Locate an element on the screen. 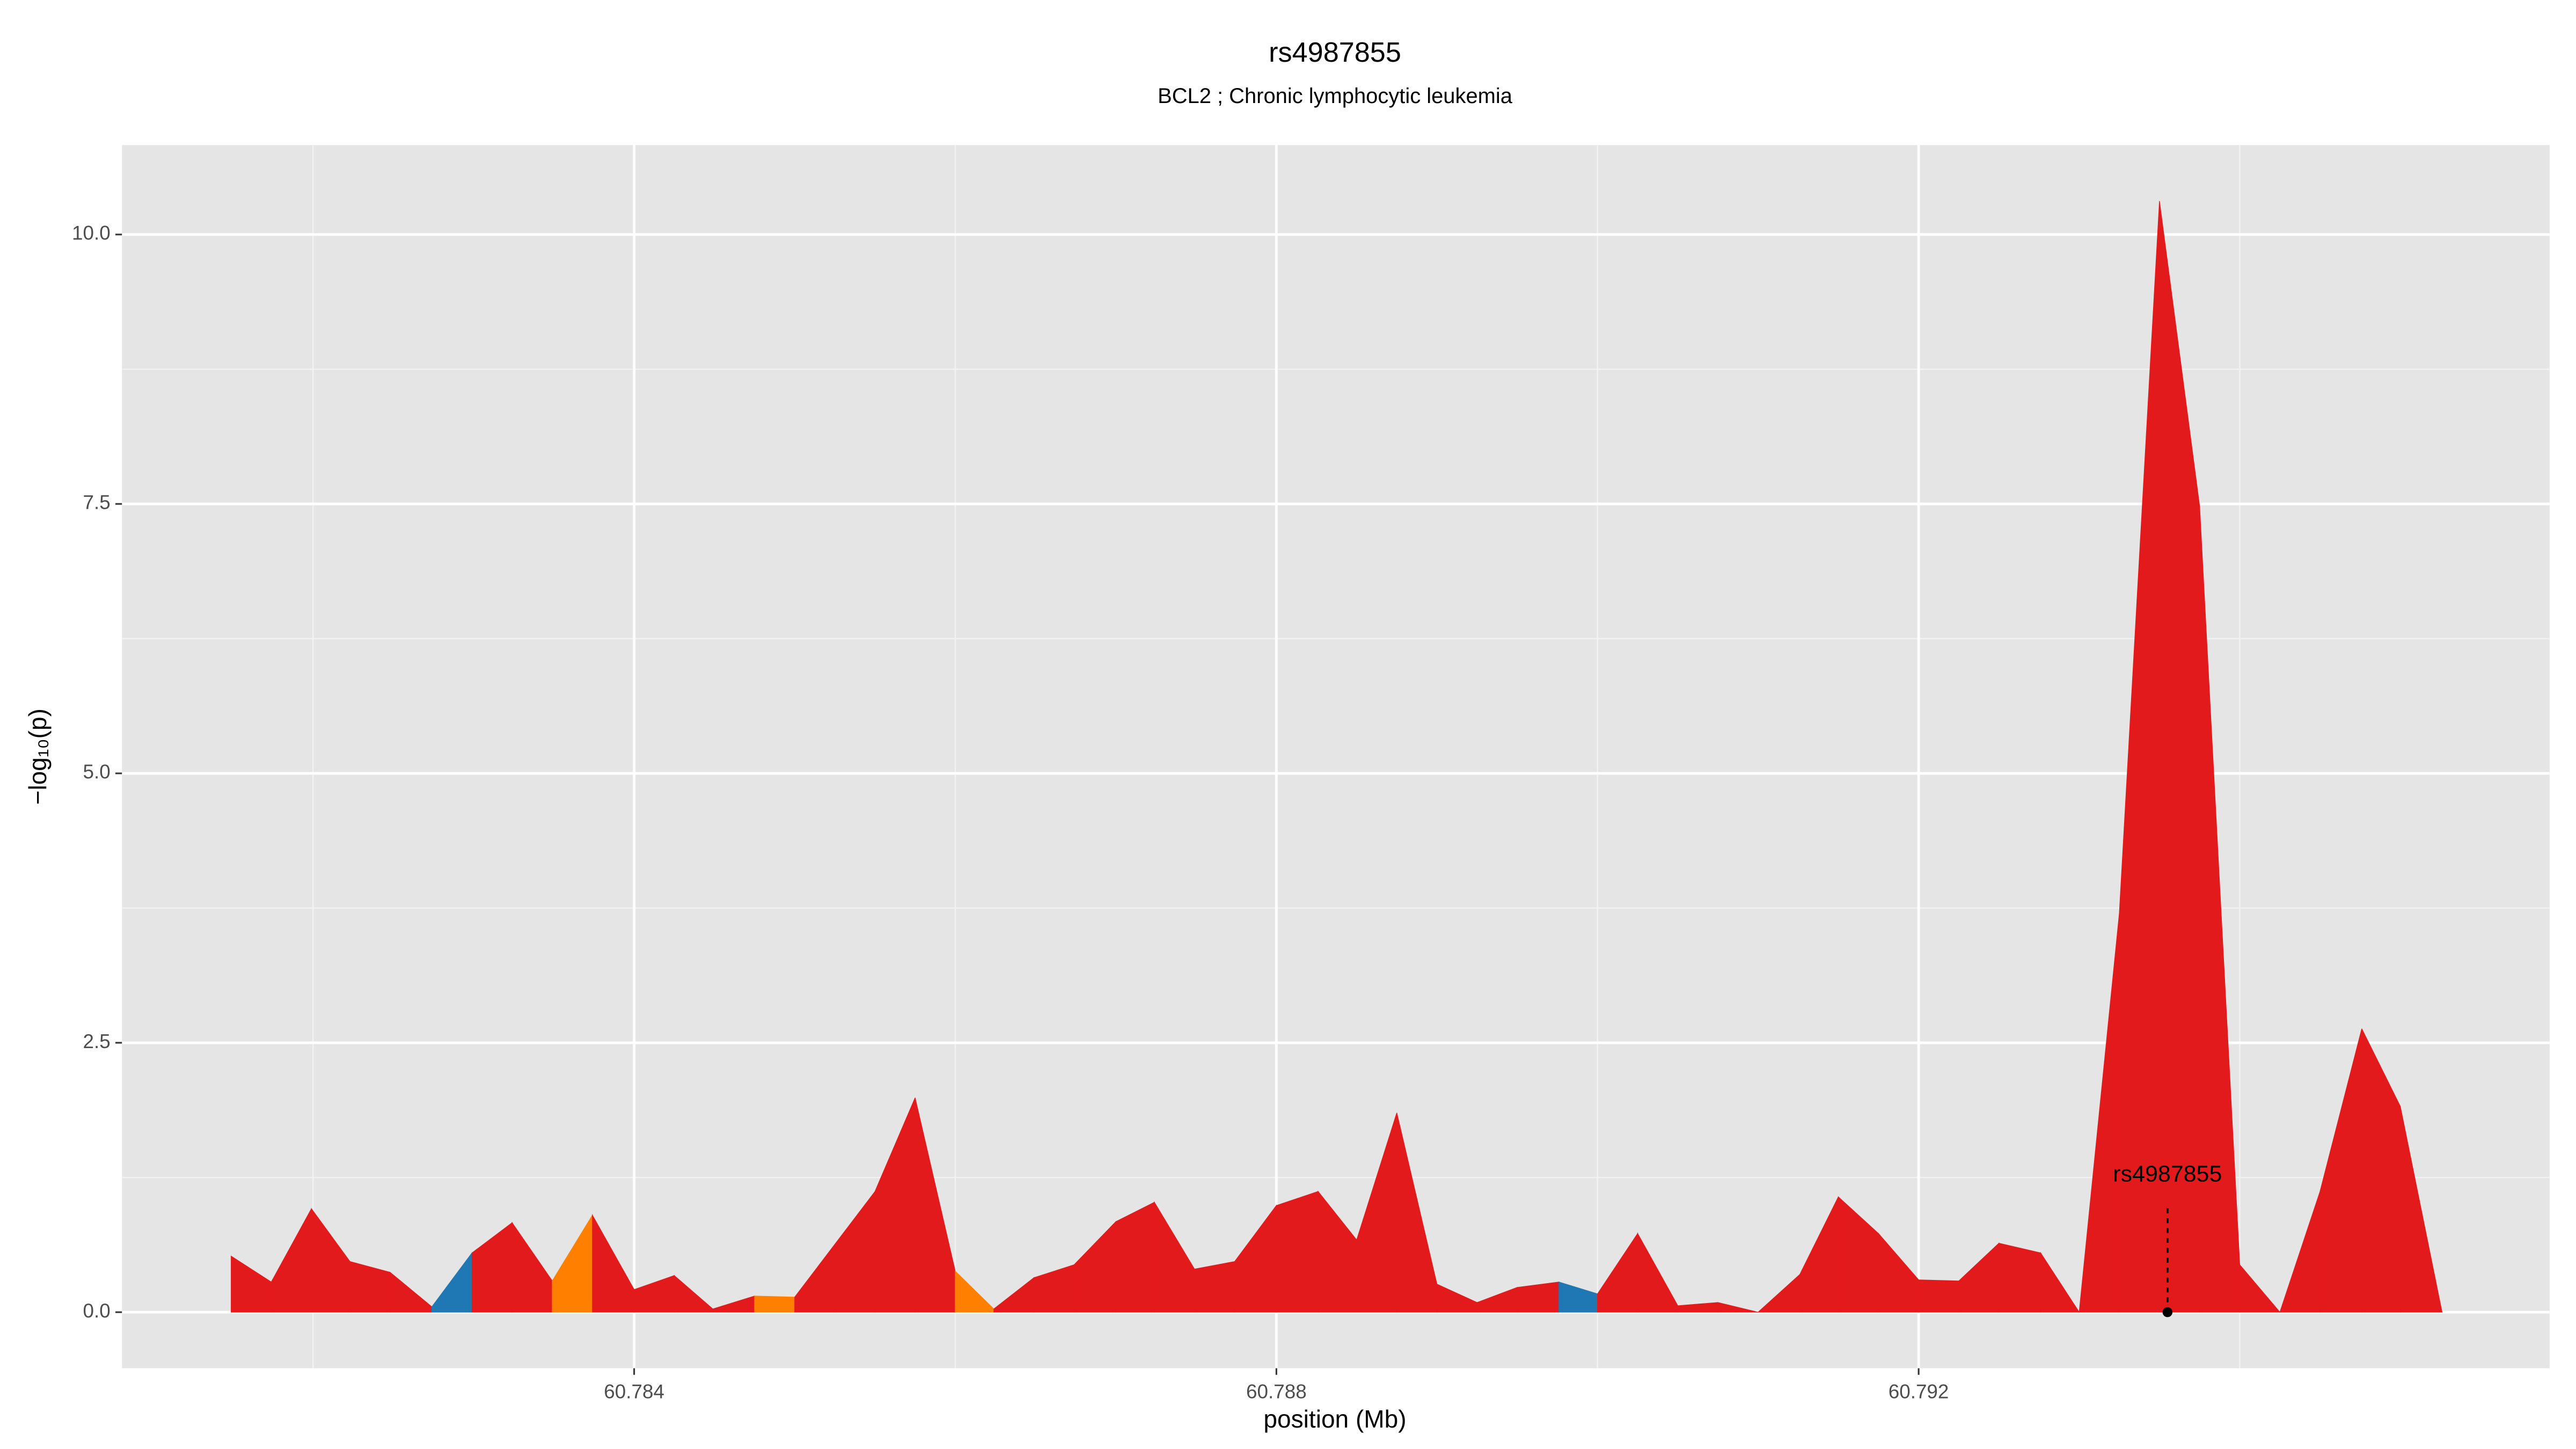 The width and height of the screenshot is (2576, 1449). y-tick-label: 0.0 is located at coordinates (97, 1311).